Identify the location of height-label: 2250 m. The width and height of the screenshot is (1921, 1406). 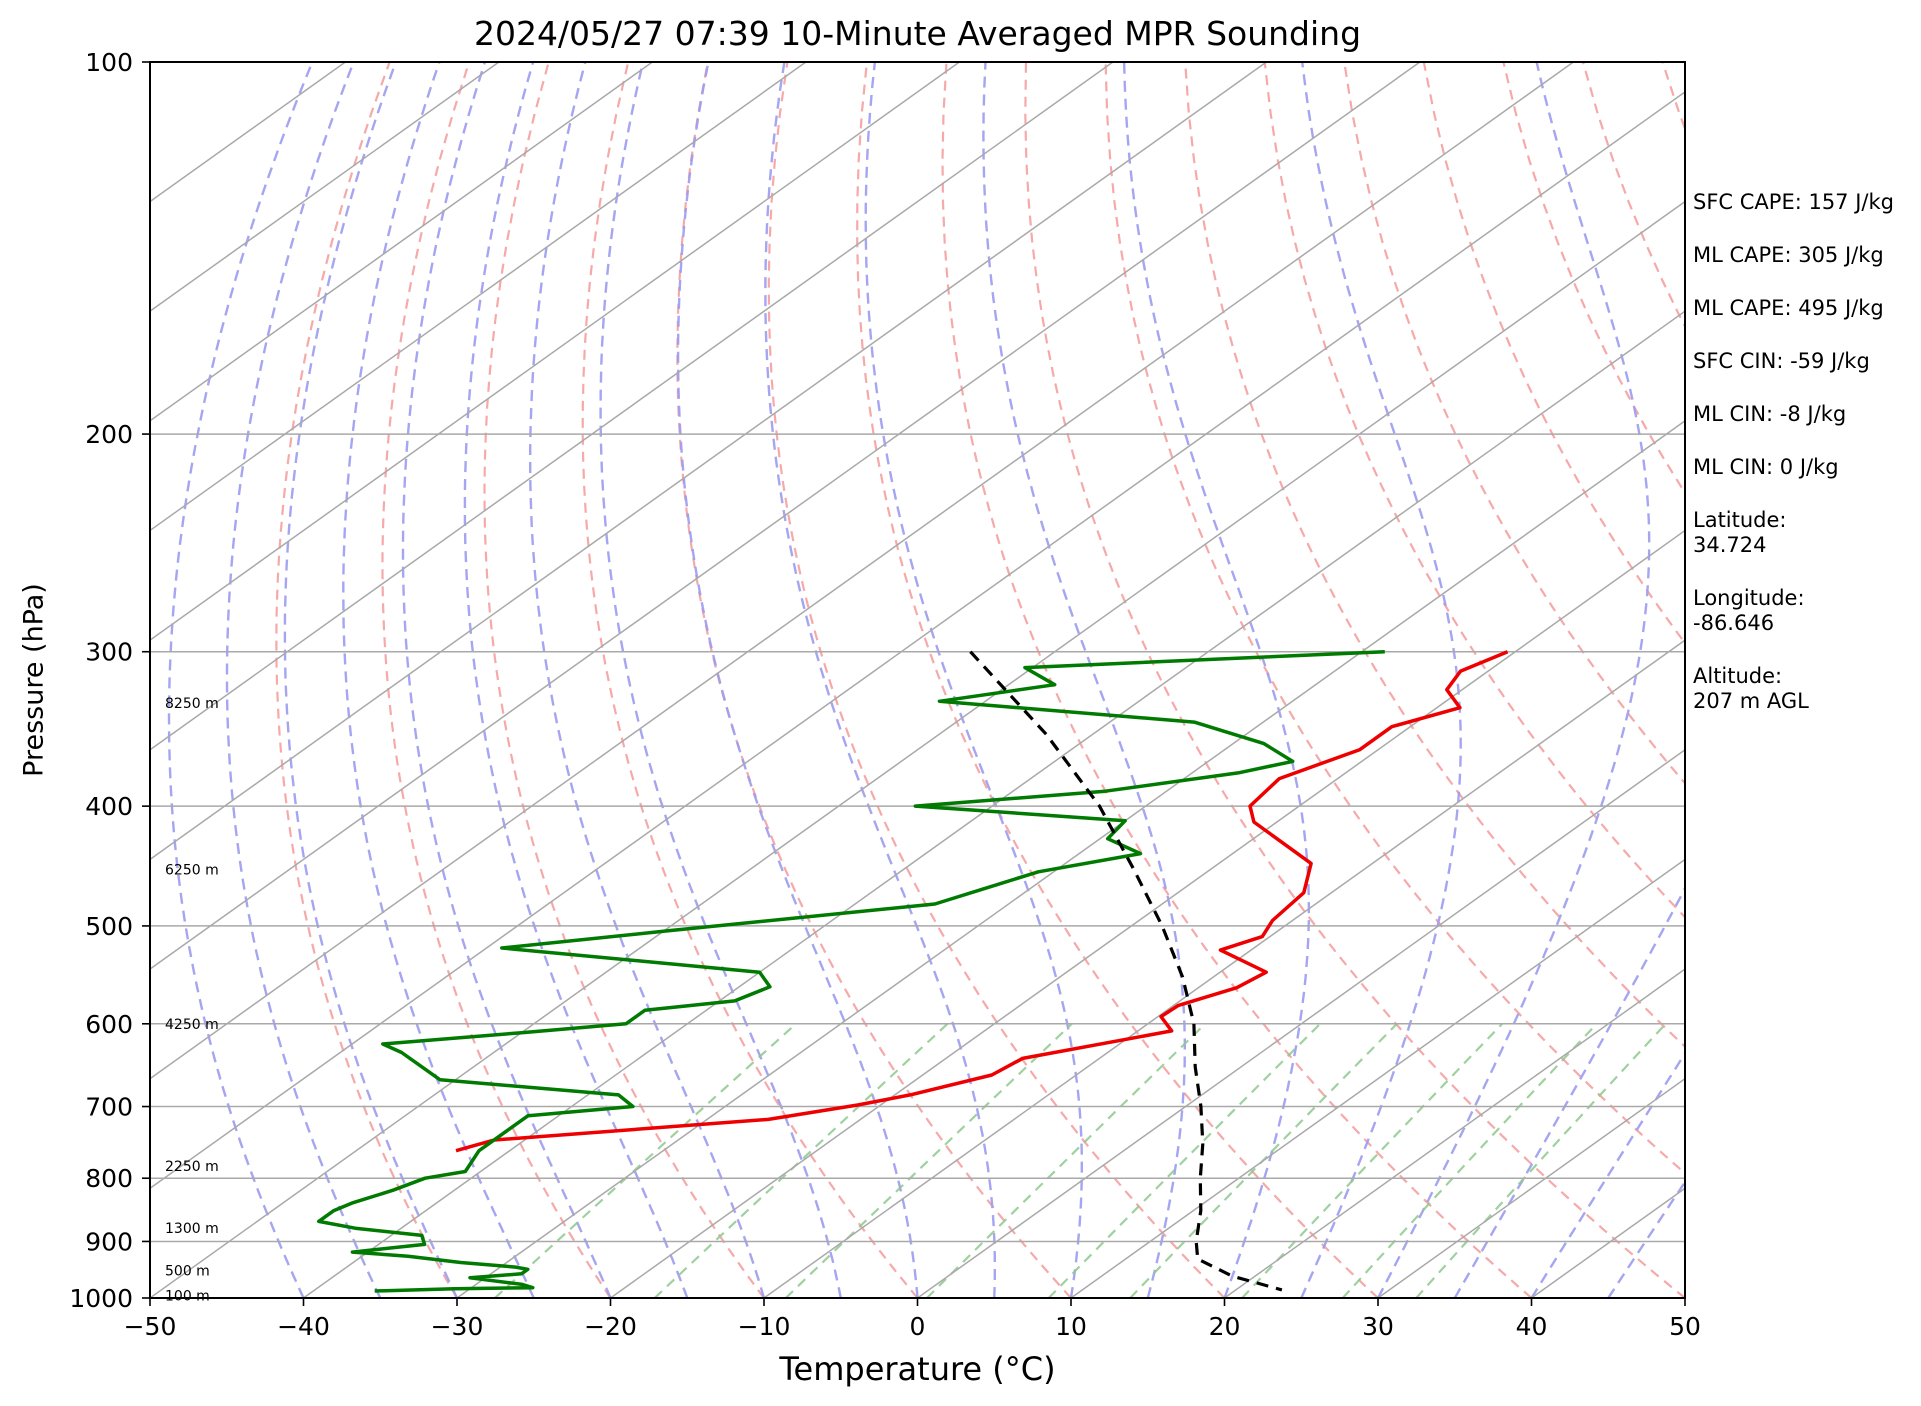
(192, 1167).